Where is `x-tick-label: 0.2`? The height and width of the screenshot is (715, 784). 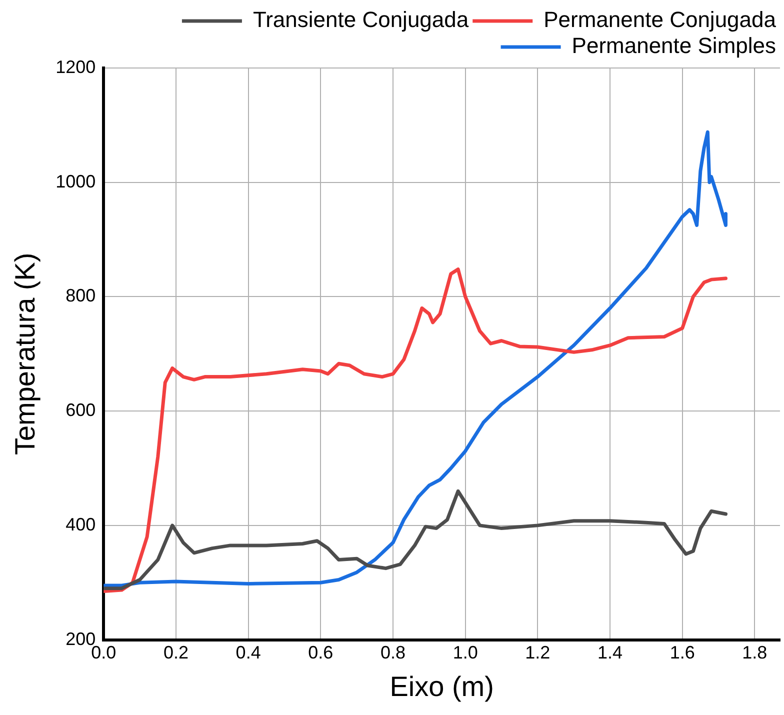 x-tick-label: 0.2 is located at coordinates (175, 652).